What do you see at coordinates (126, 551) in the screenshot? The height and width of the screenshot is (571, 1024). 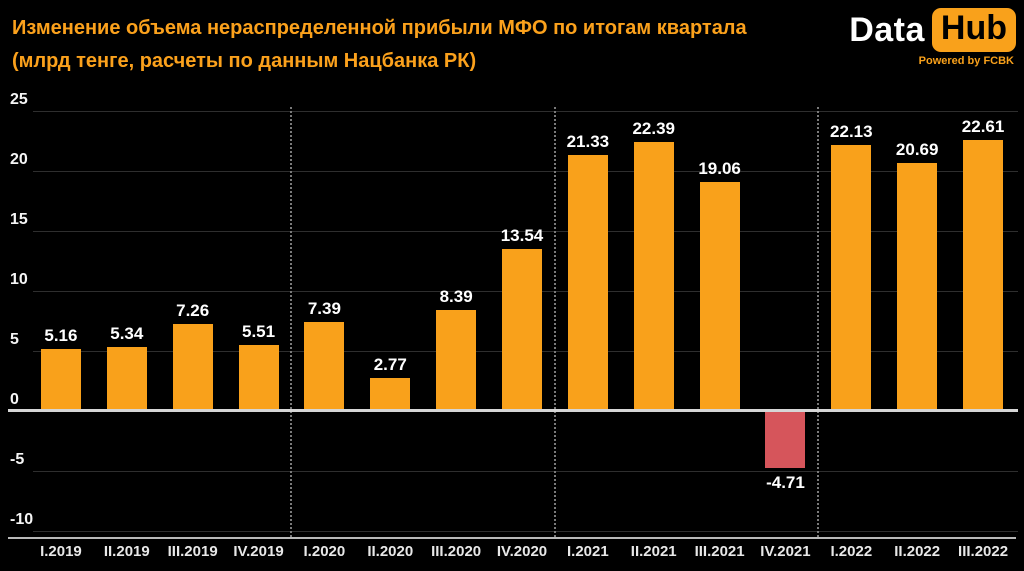 I see `x-axis-label: II.2019` at bounding box center [126, 551].